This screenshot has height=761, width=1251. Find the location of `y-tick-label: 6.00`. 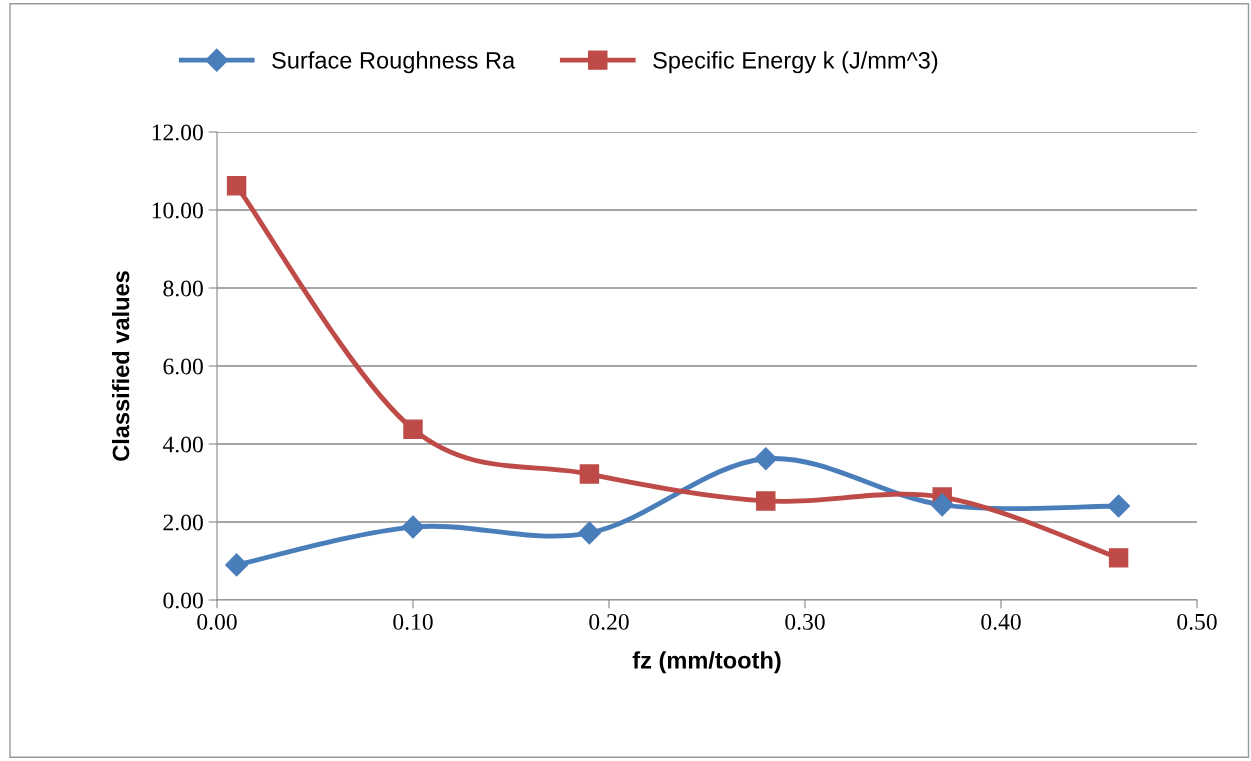

y-tick-label: 6.00 is located at coordinates (183, 366).